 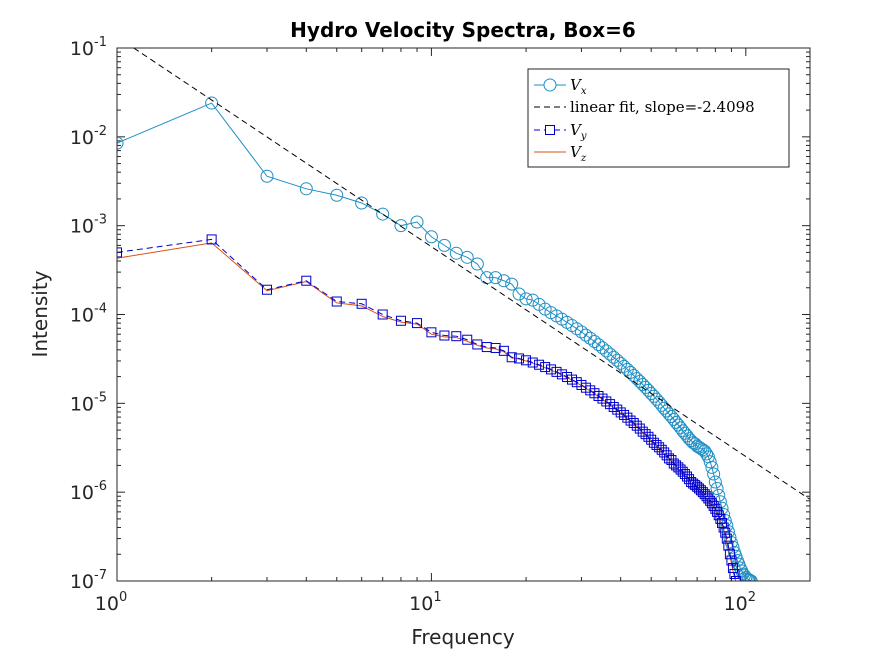 What do you see at coordinates (88, 580) in the screenshot?
I see `y-tick-label: 10⁻⁷` at bounding box center [88, 580].